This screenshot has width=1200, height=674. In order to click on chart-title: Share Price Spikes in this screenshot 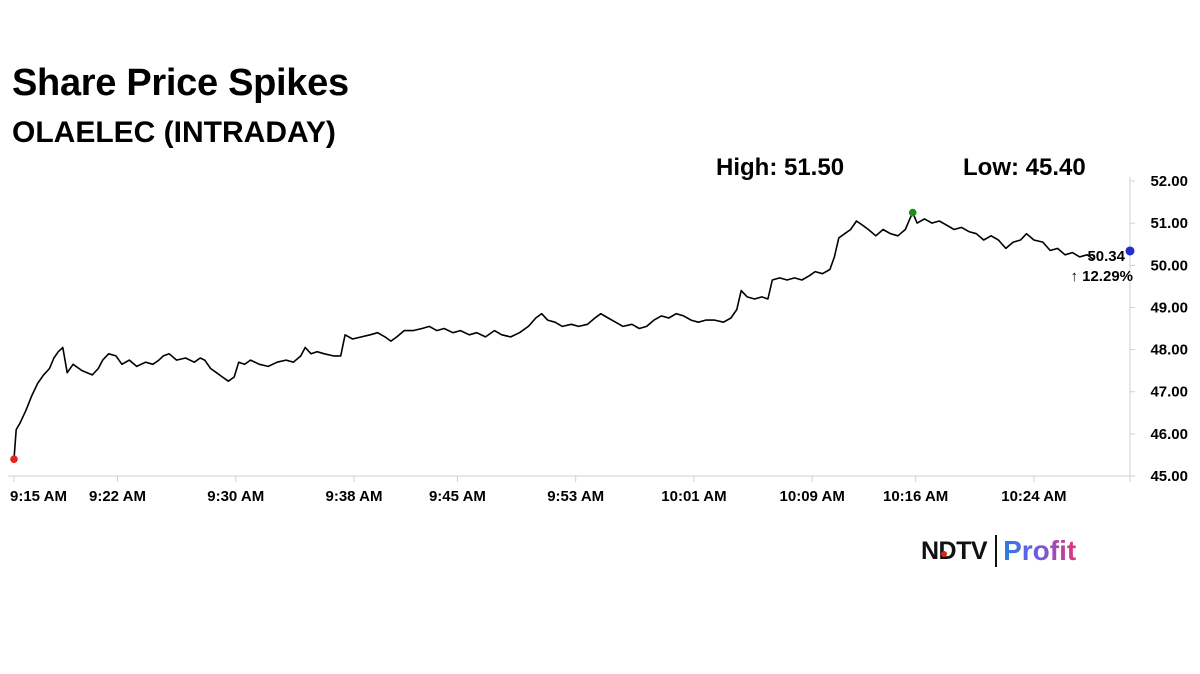, I will do `click(180, 83)`.